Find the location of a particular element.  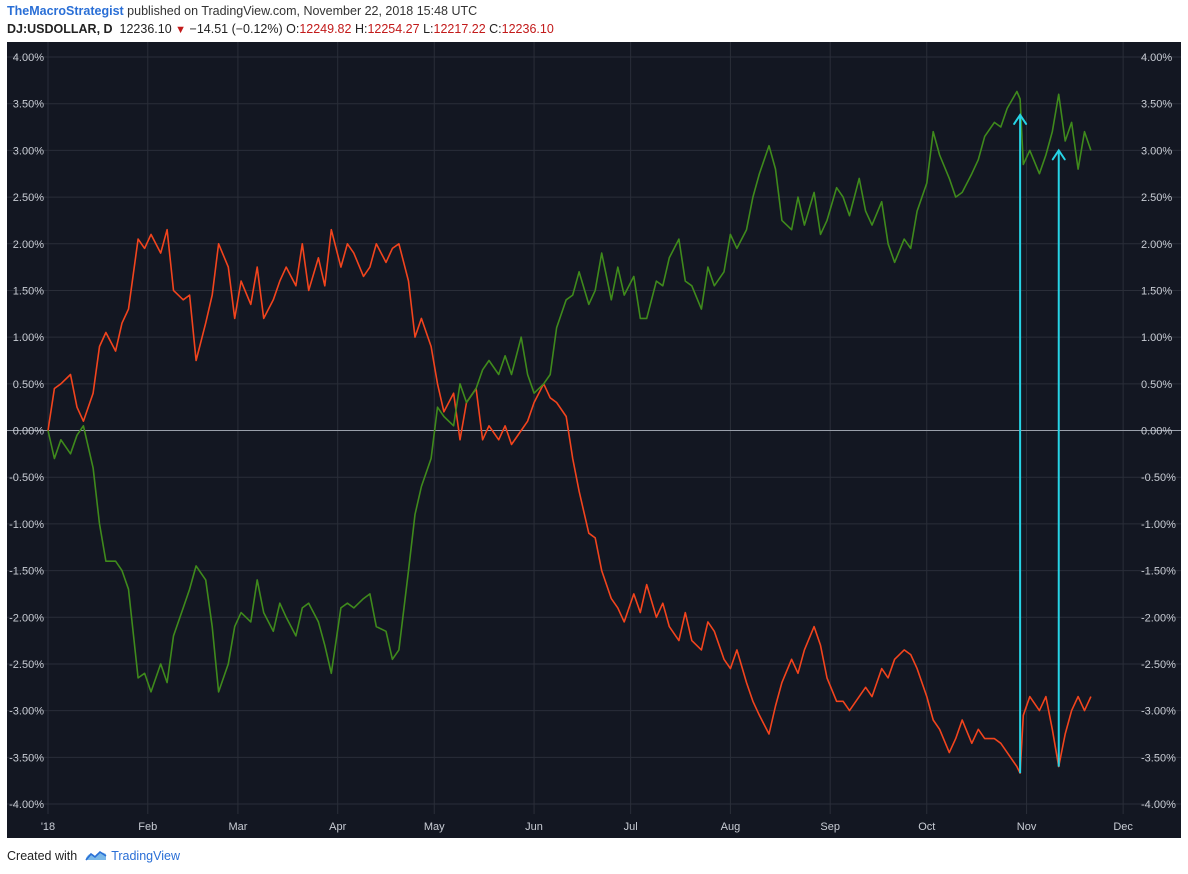

close-value-ohlc: 12236.10 is located at coordinates (527, 29).